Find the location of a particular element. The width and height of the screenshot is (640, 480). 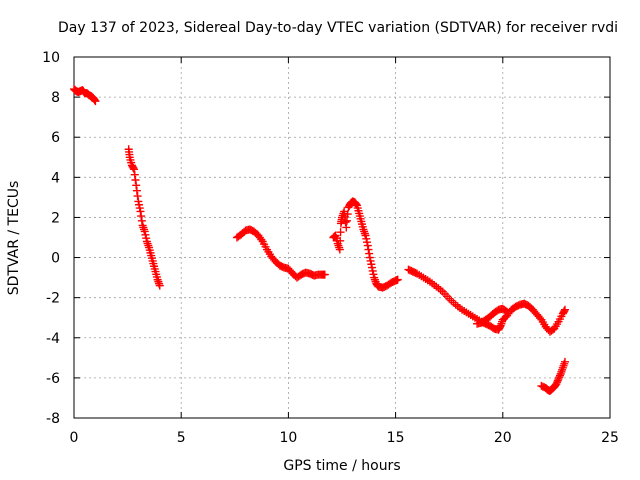

y-tick-label: 8 is located at coordinates (55, 98).